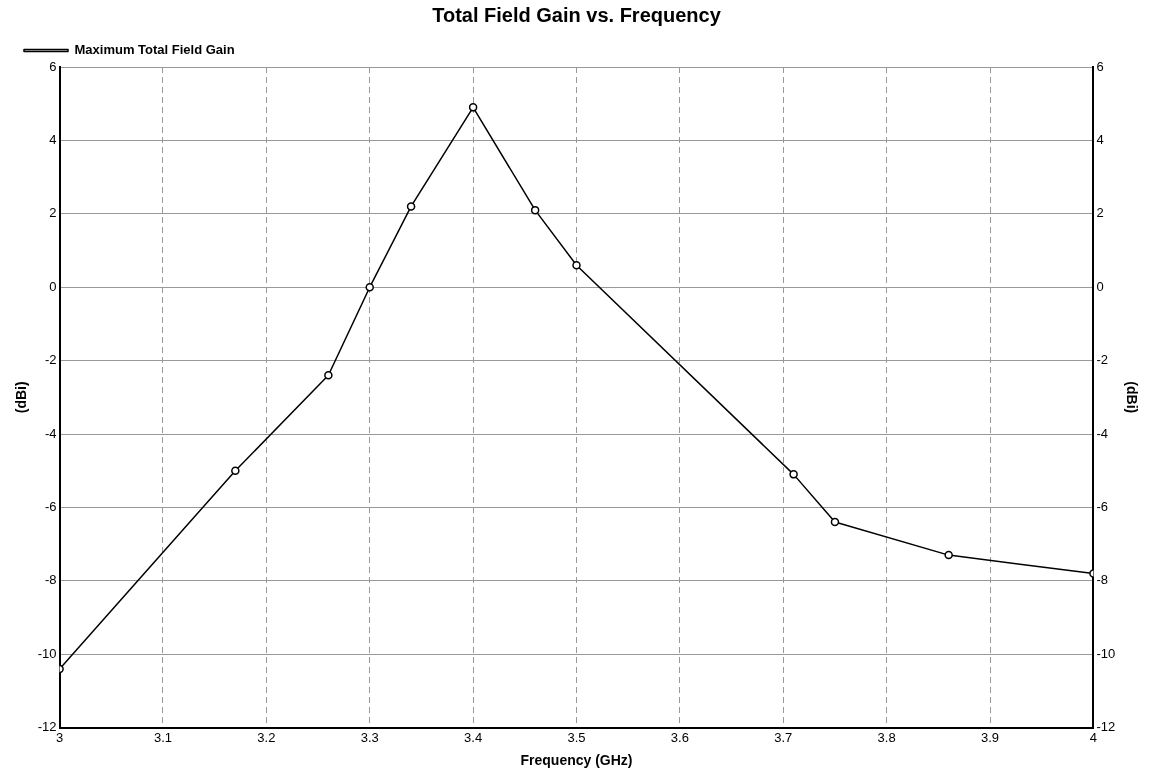 This screenshot has height=778, width=1153. I want to click on legend-label: Maximum Total Field Gain, so click(154, 50).